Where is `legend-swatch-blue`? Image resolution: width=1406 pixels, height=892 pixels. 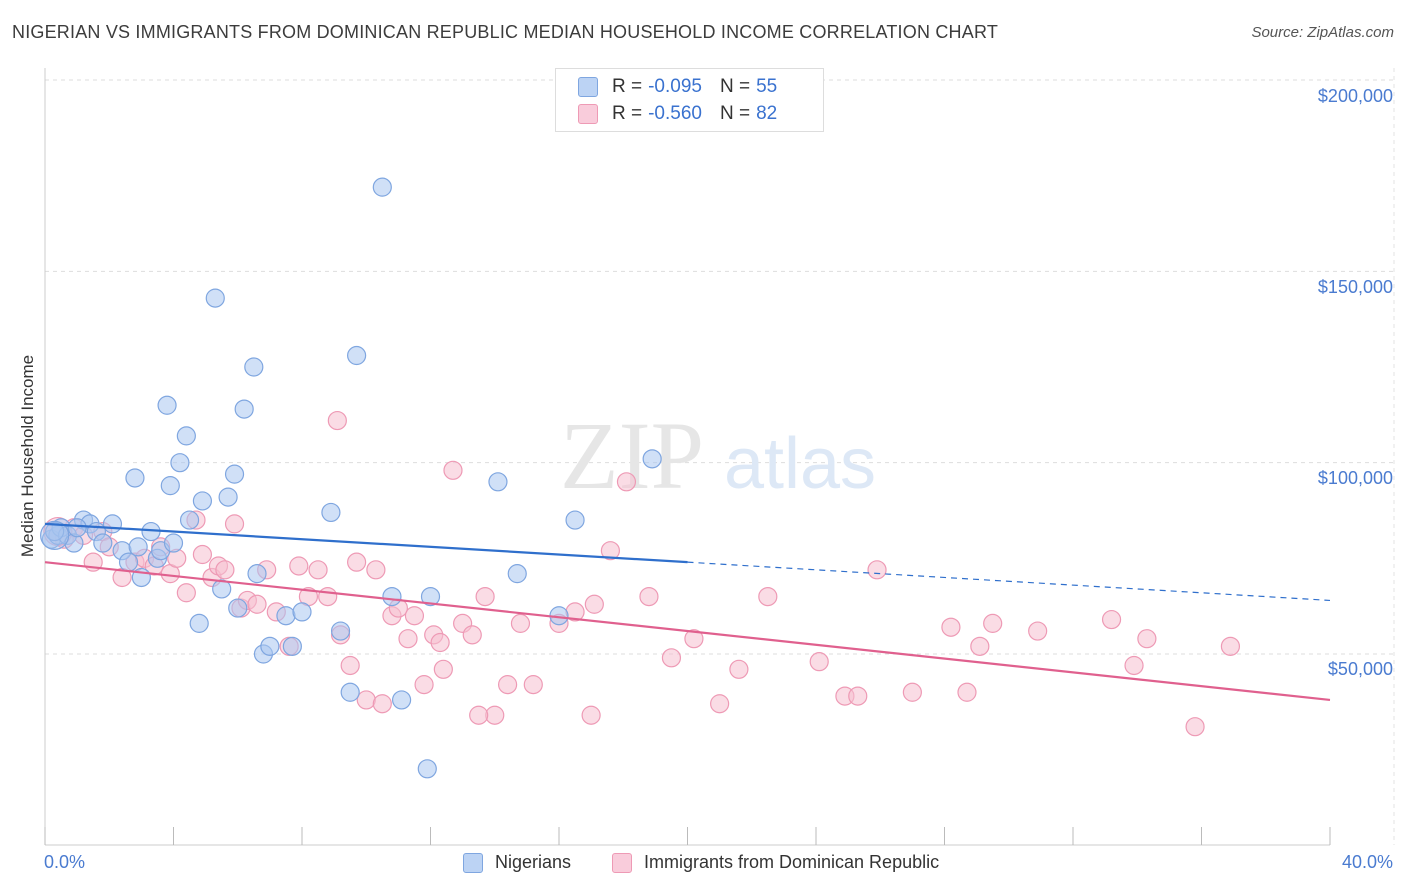
legend-swatch-blue is located at coordinates (588, 87).